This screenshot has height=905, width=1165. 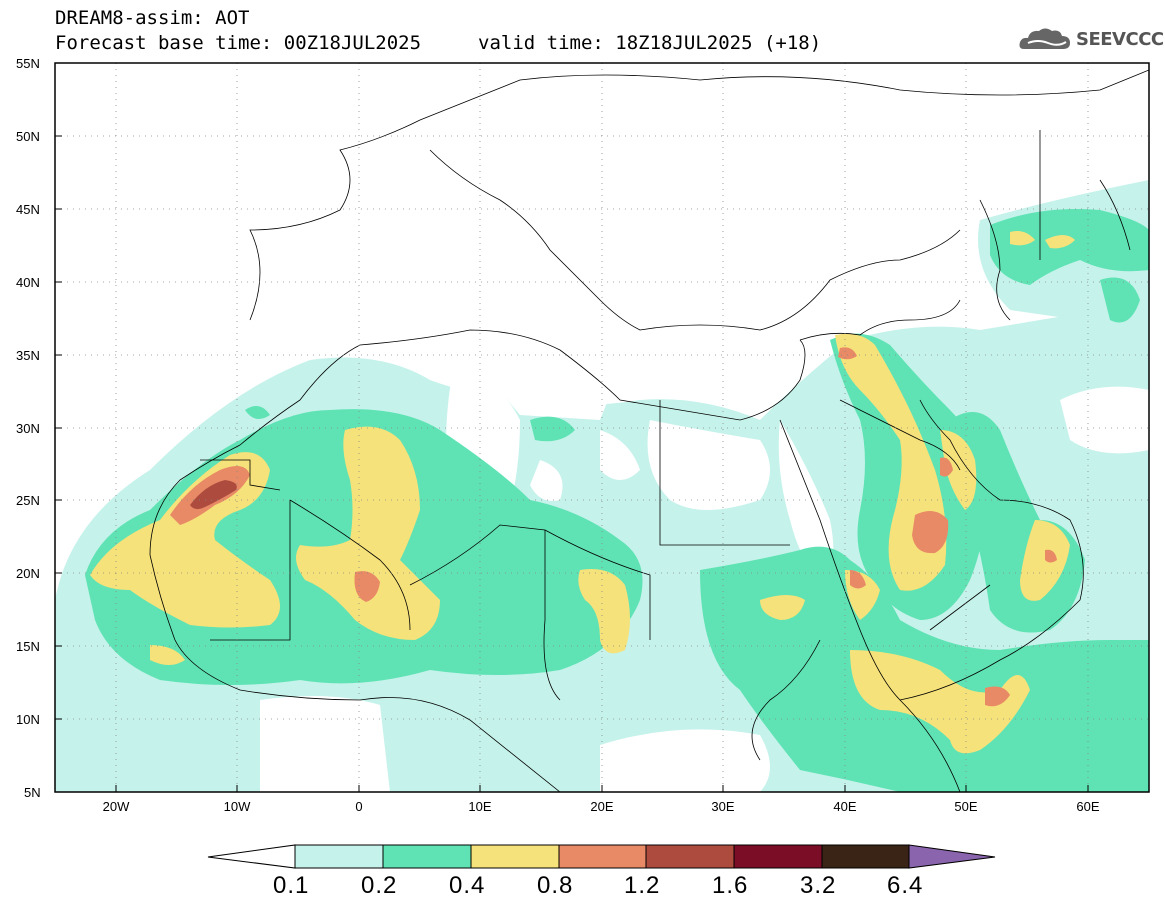 What do you see at coordinates (237, 806) in the screenshot?
I see `lon-label-10w: 10W` at bounding box center [237, 806].